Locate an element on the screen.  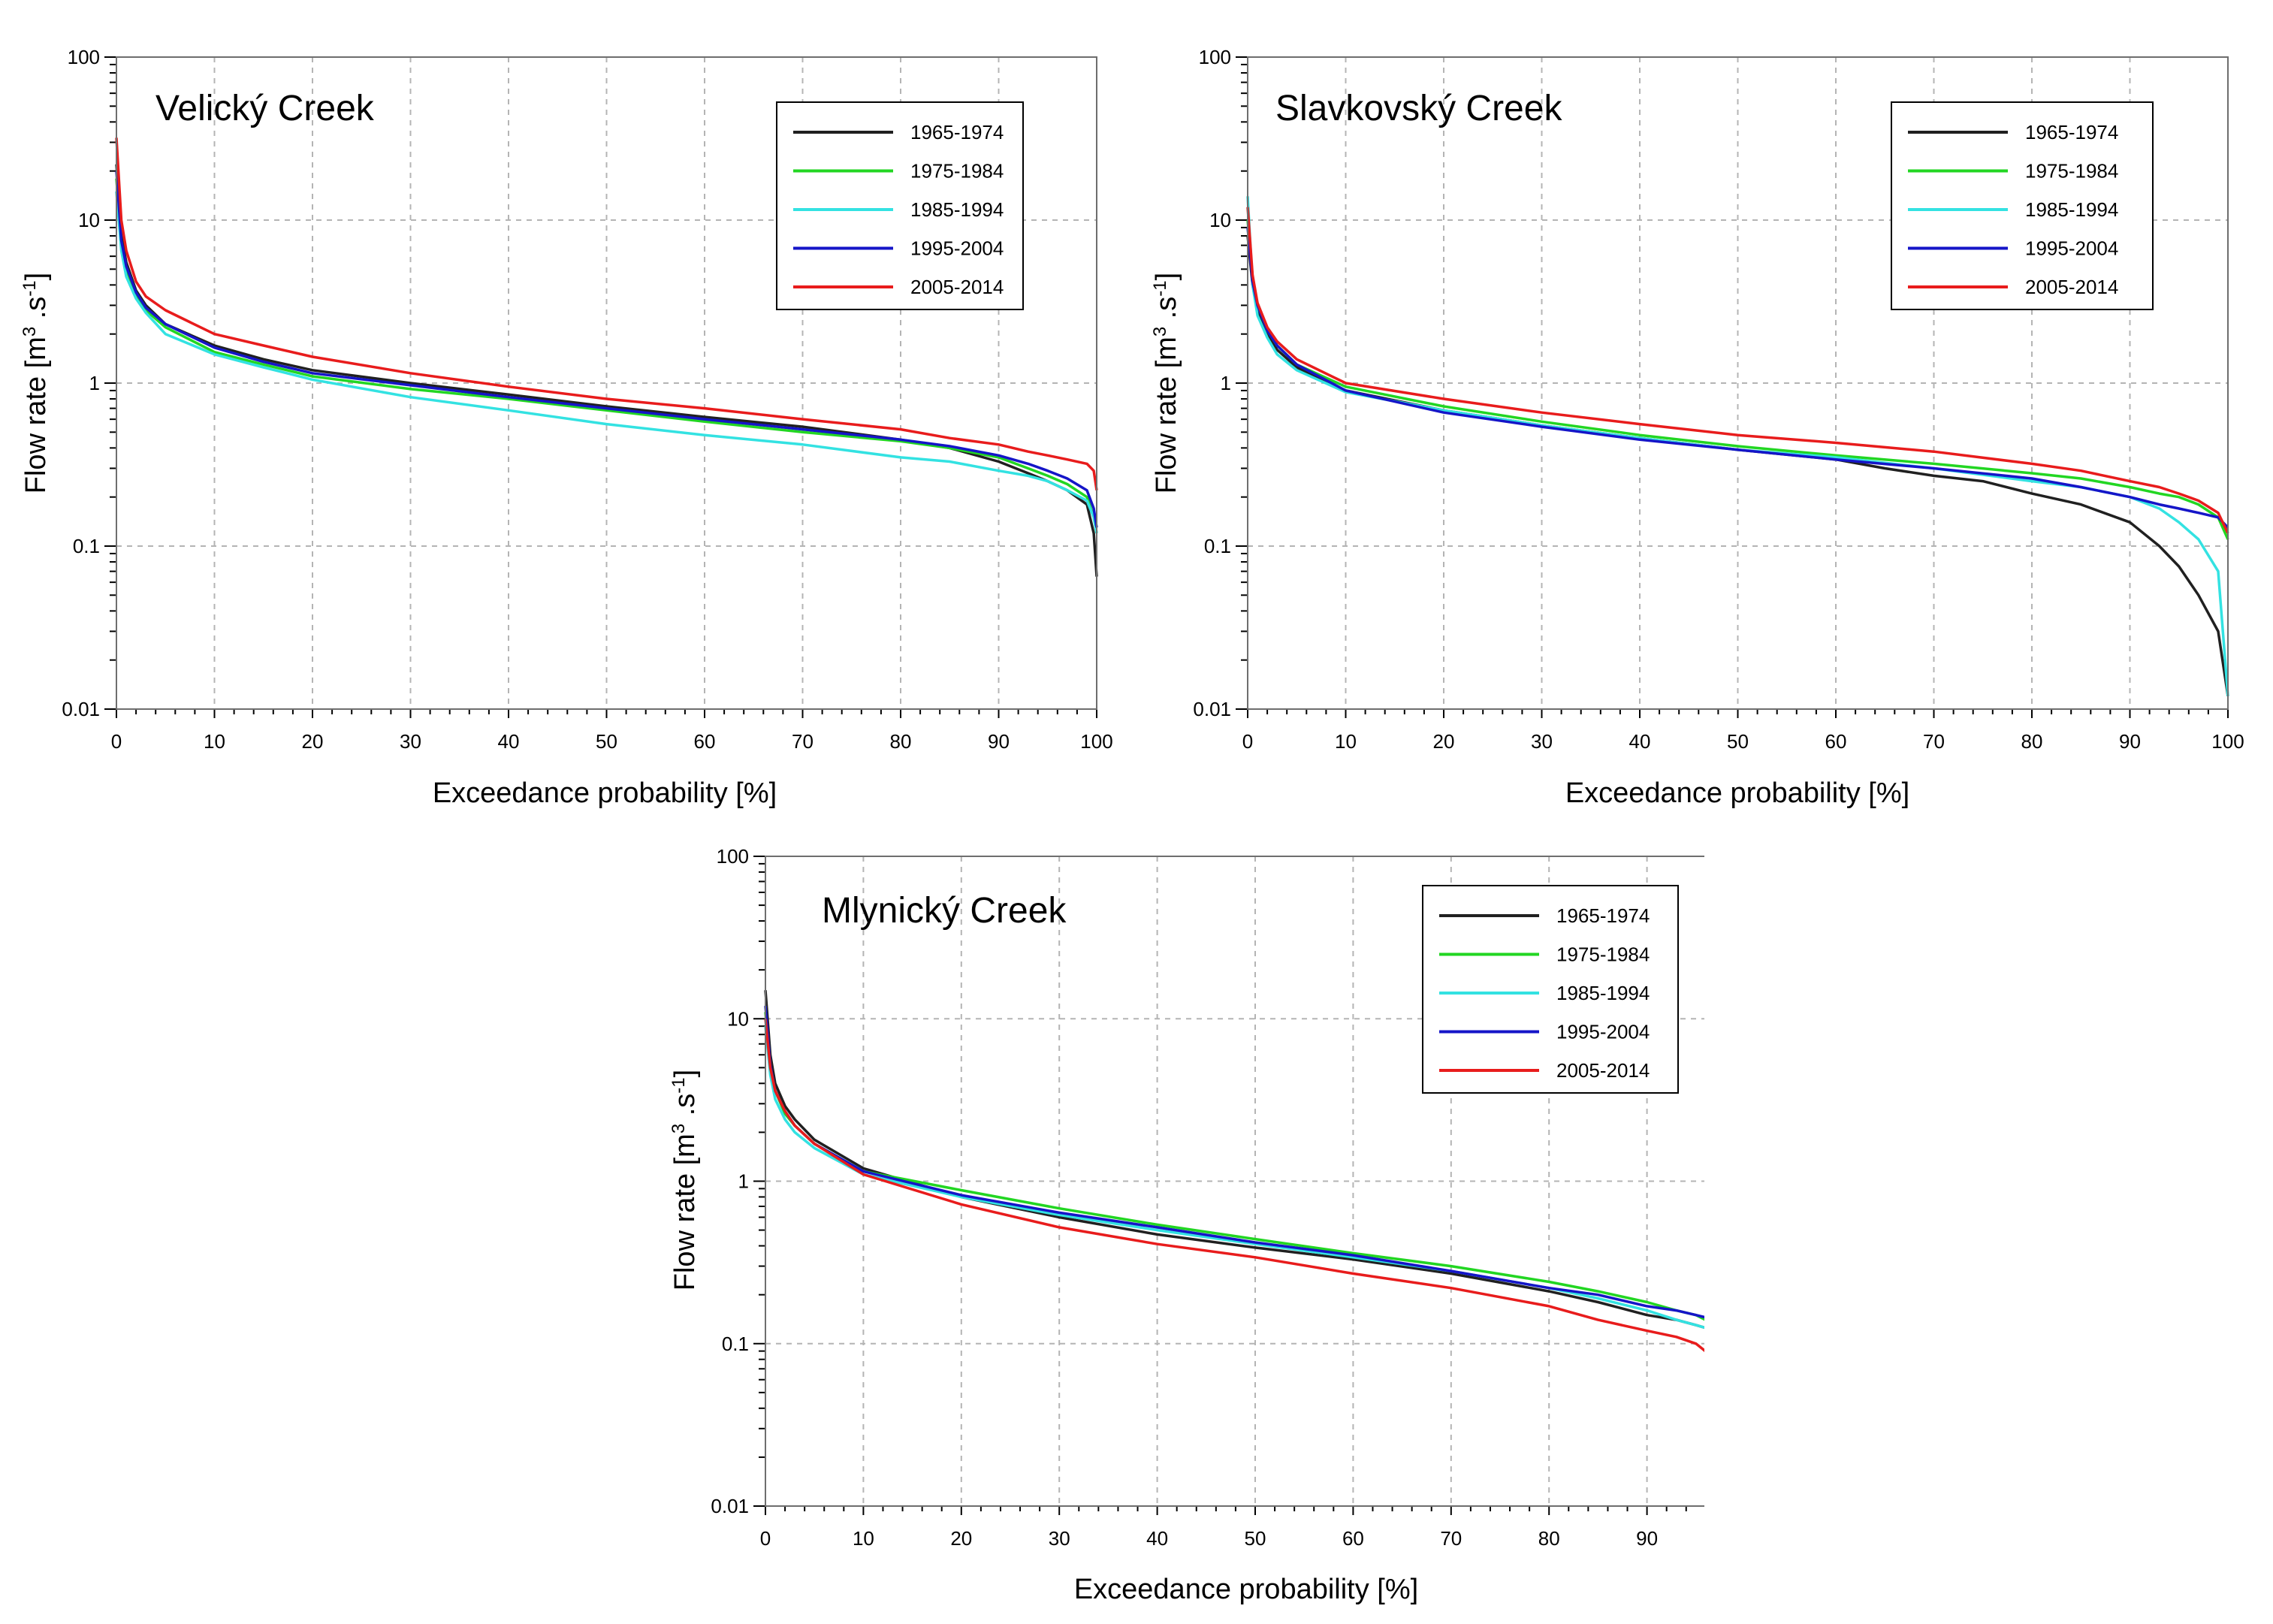
chart-title: Slavkovský Creek is located at coordinates (1418, 108).